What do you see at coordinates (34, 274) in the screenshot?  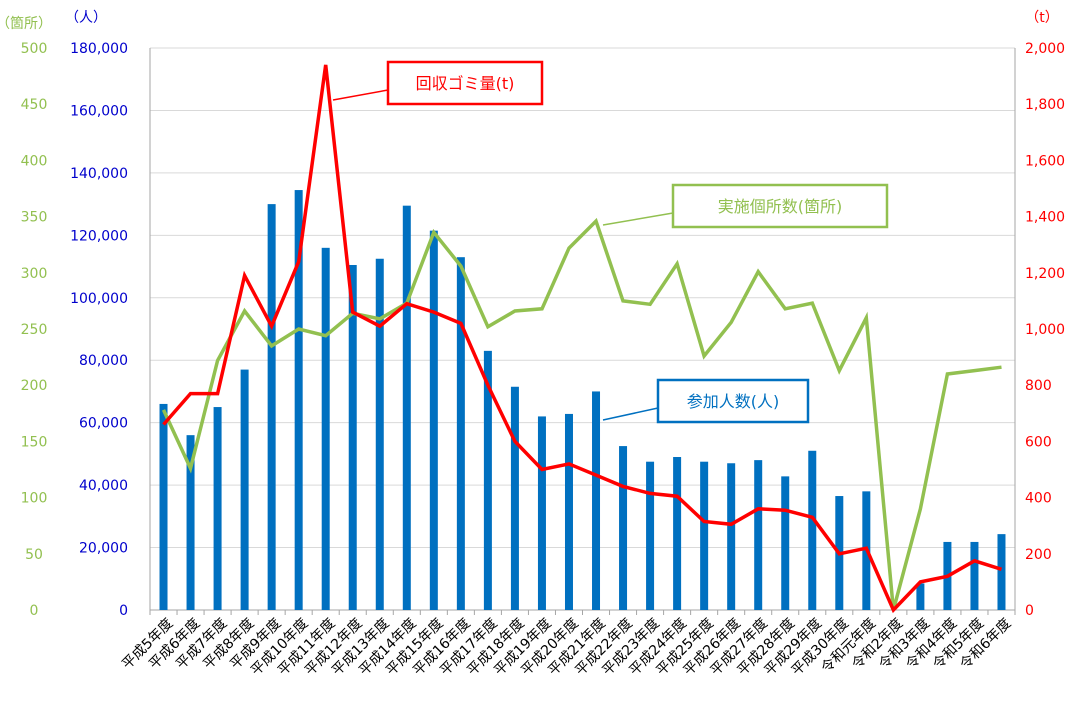 I see `sites-tick-label: 300` at bounding box center [34, 274].